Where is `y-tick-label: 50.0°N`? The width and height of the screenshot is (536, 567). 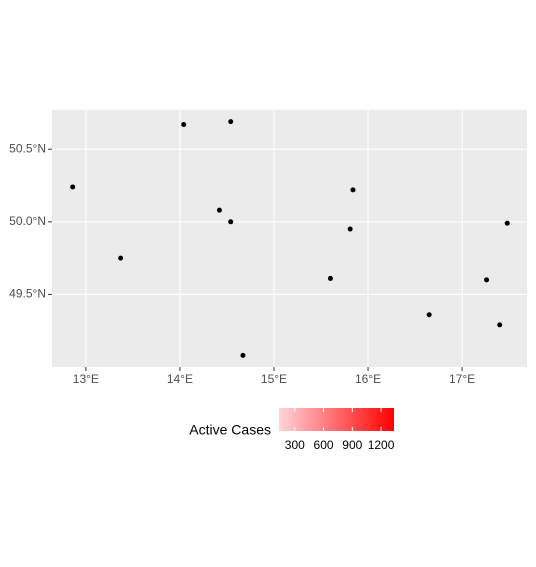 y-tick-label: 50.0°N is located at coordinates (27, 221).